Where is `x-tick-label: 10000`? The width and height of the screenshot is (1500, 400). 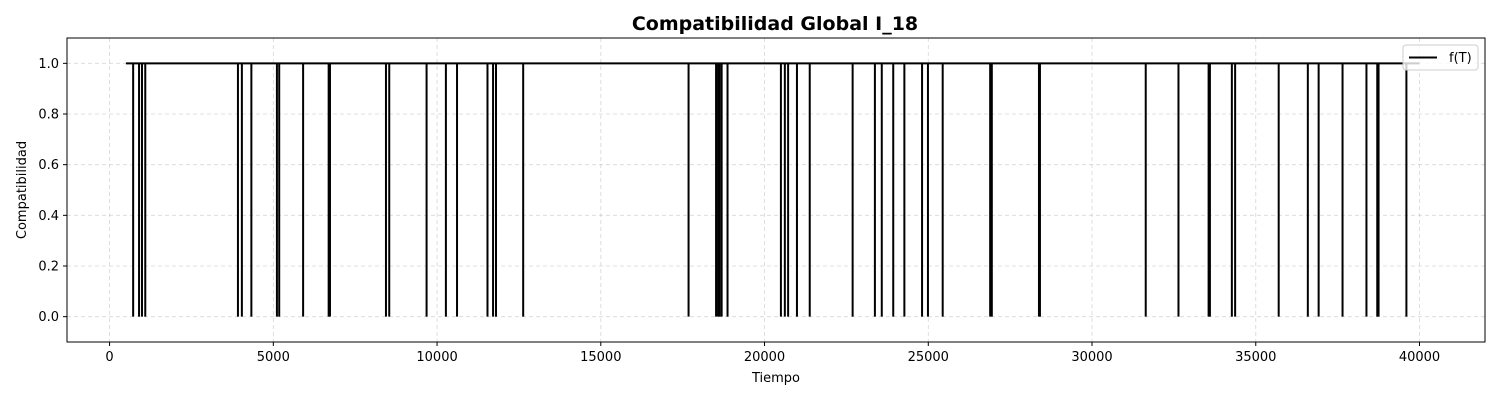 x-tick-label: 10000 is located at coordinates (436, 357).